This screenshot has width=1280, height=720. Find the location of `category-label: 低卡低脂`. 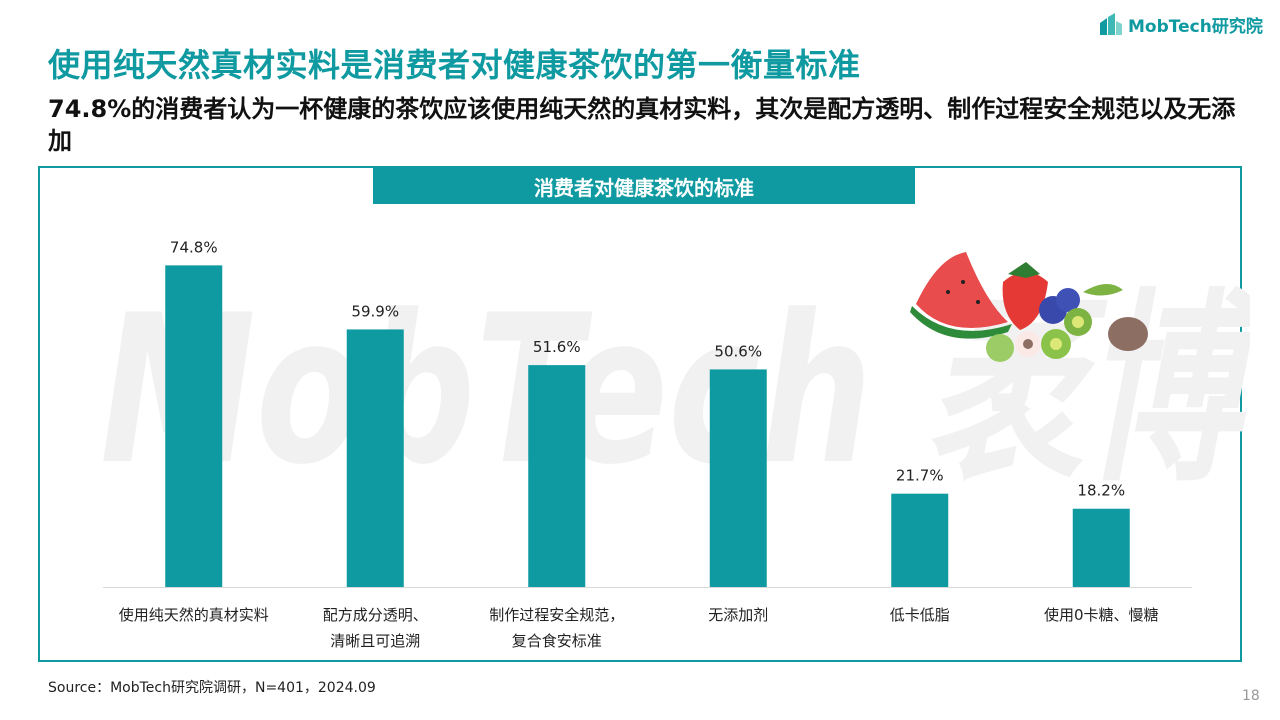

category-label: 低卡低脂 is located at coordinates (920, 615).